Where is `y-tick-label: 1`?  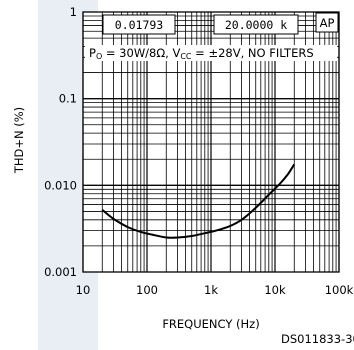 y-tick-label: 1 is located at coordinates (73, 12).